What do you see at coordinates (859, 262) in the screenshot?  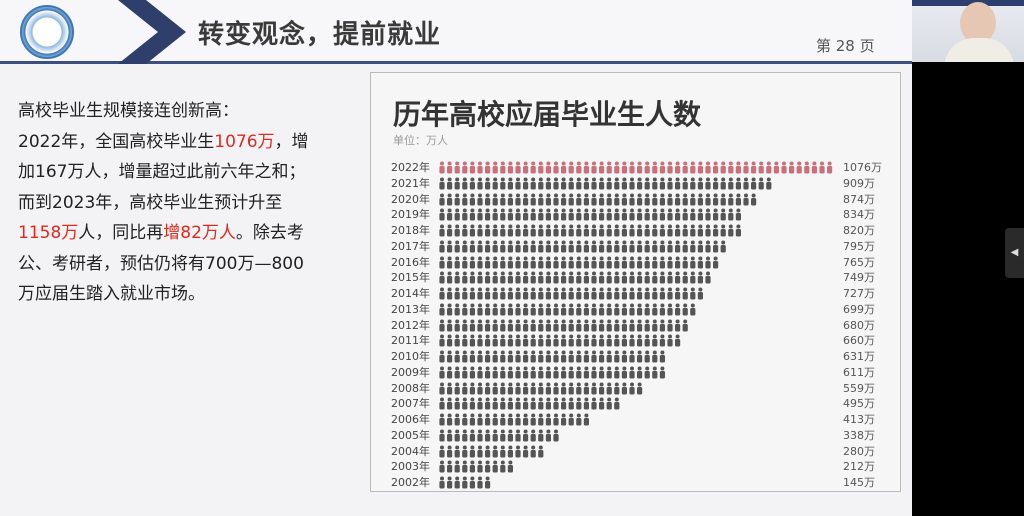 I see `value-label: 765万` at bounding box center [859, 262].